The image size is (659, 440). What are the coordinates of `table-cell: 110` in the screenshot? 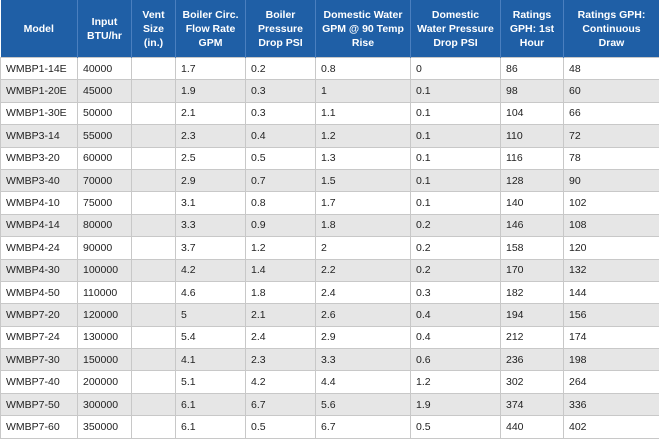 It's located at (532, 136).